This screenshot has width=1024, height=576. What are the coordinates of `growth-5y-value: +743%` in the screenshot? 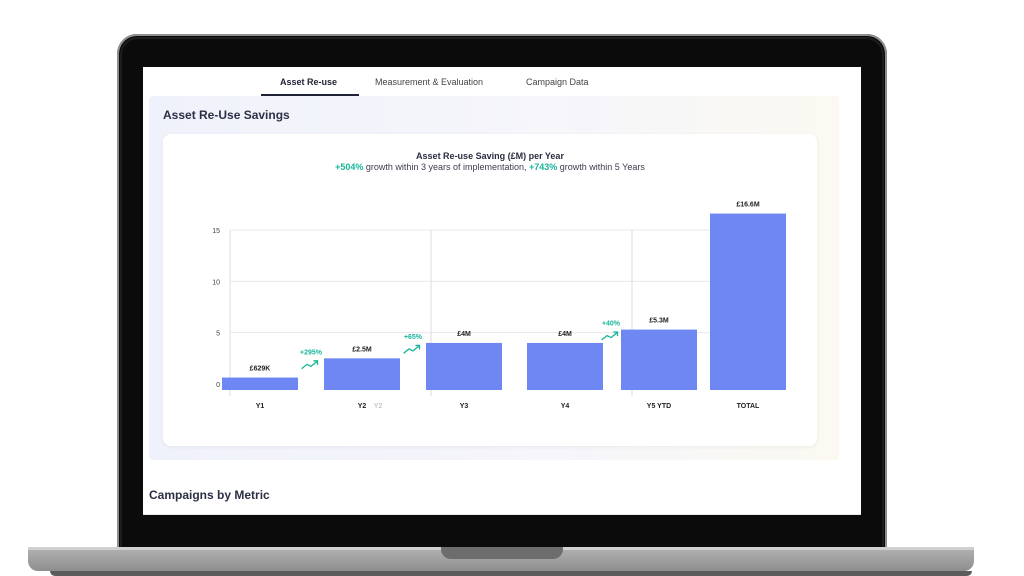 It's located at (543, 167).